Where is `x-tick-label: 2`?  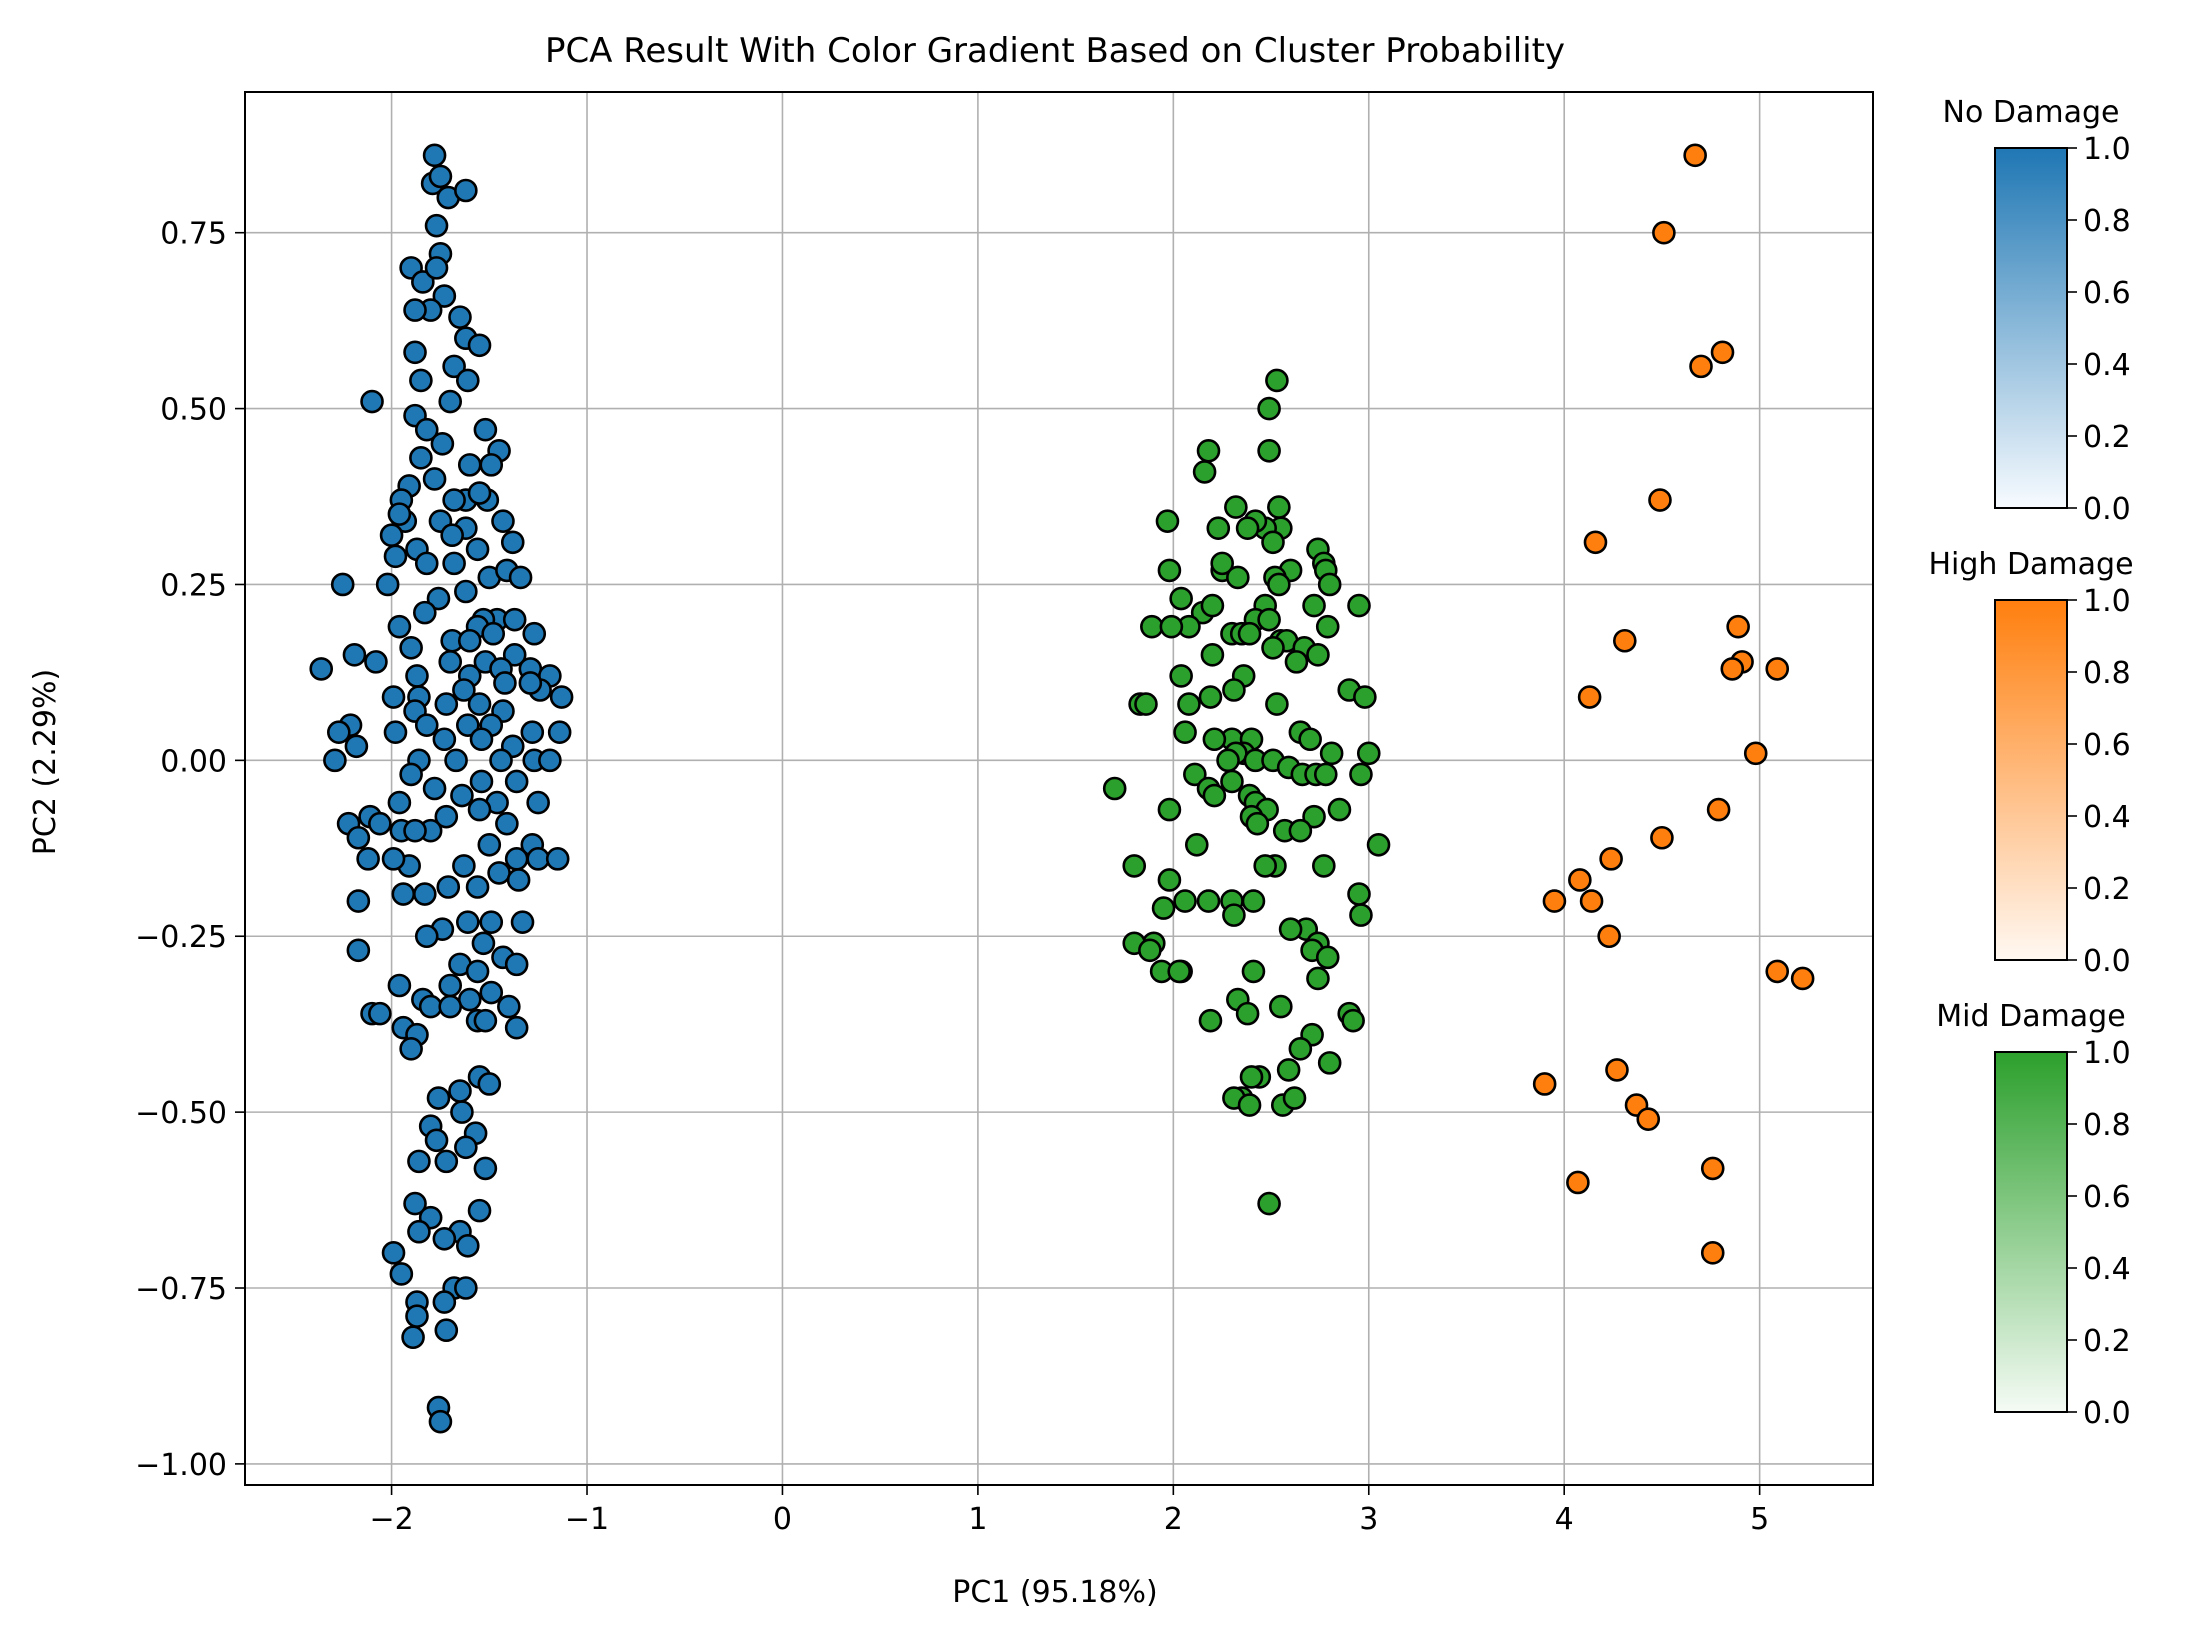 x-tick-label: 2 is located at coordinates (1173, 1519).